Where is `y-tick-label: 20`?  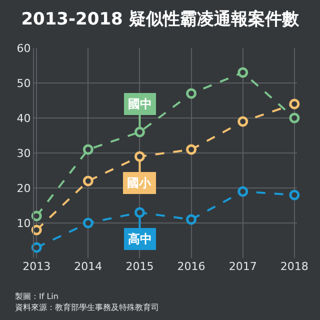 y-tick-label: 20 is located at coordinates (23, 188).